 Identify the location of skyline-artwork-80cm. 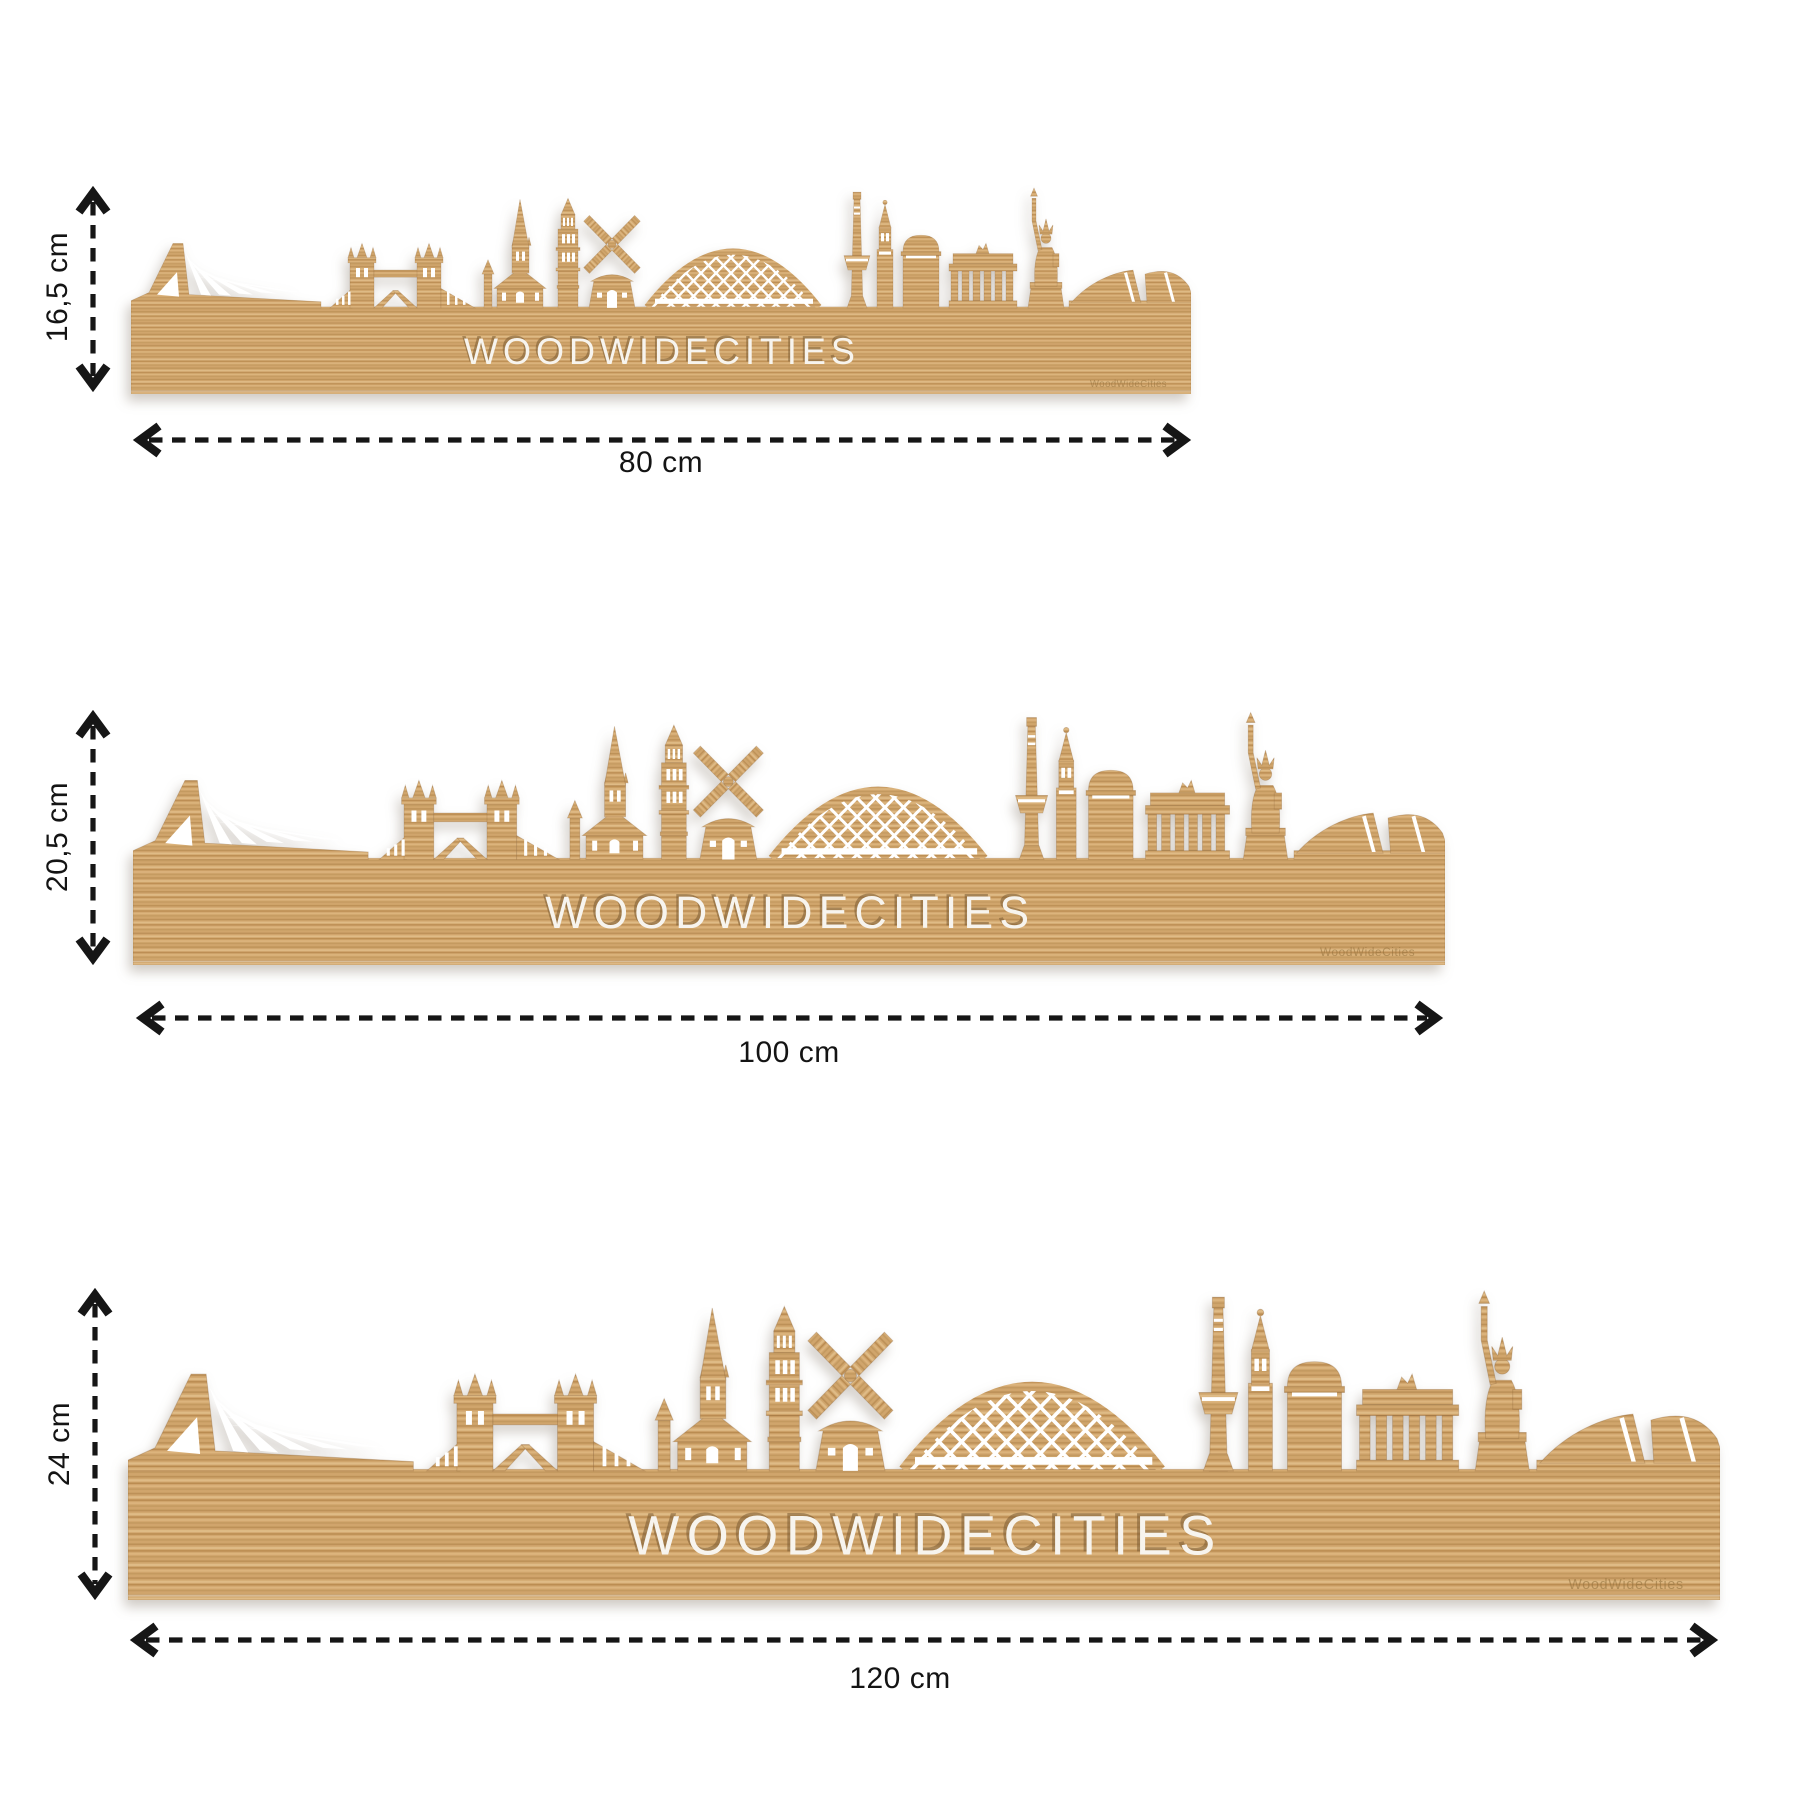
(661, 290).